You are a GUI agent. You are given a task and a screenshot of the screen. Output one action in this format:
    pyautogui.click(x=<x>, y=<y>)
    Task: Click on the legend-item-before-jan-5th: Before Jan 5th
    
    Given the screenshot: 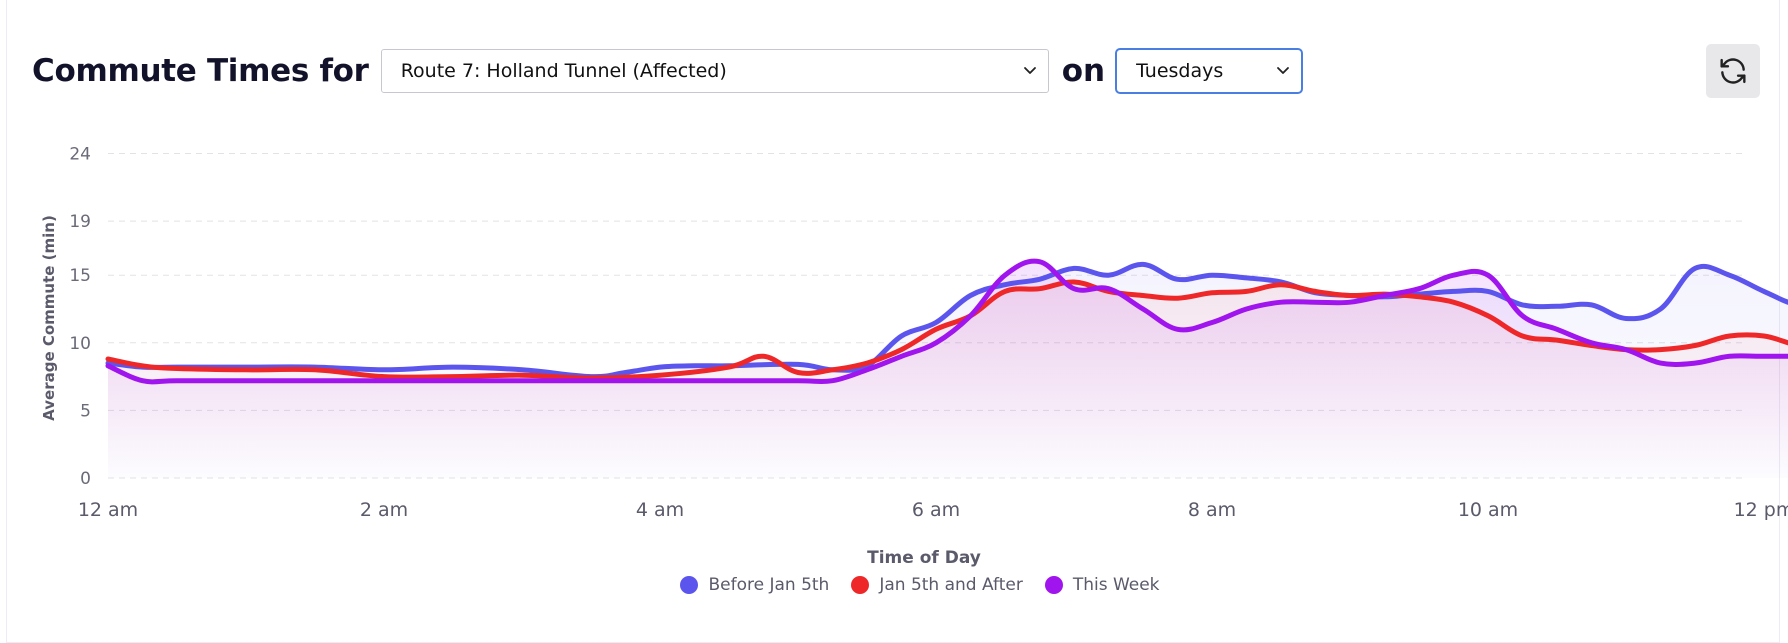 What is the action you would take?
    pyautogui.click(x=754, y=585)
    